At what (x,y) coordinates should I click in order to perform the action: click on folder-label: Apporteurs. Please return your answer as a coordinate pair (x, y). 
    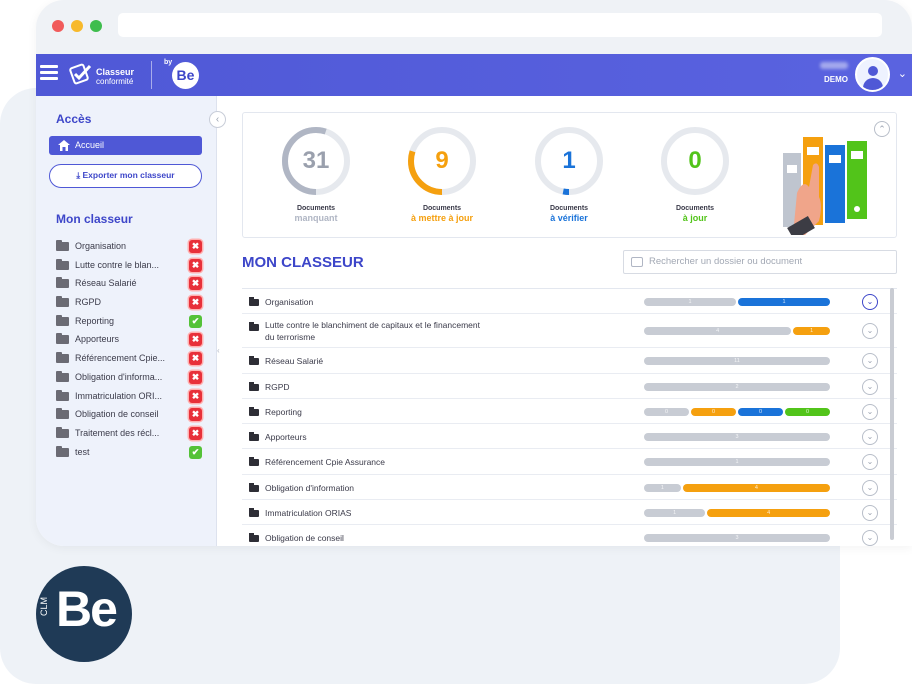
    Looking at the image, I should click on (97, 339).